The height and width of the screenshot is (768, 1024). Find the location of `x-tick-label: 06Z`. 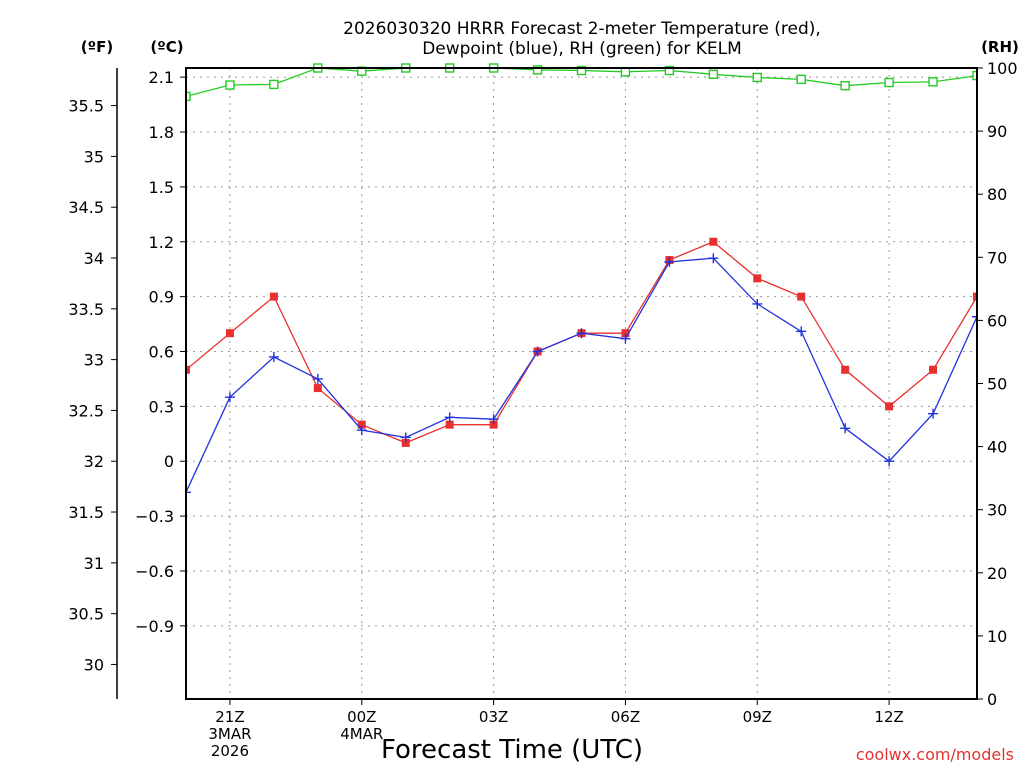

x-tick-label: 06Z is located at coordinates (625, 717).